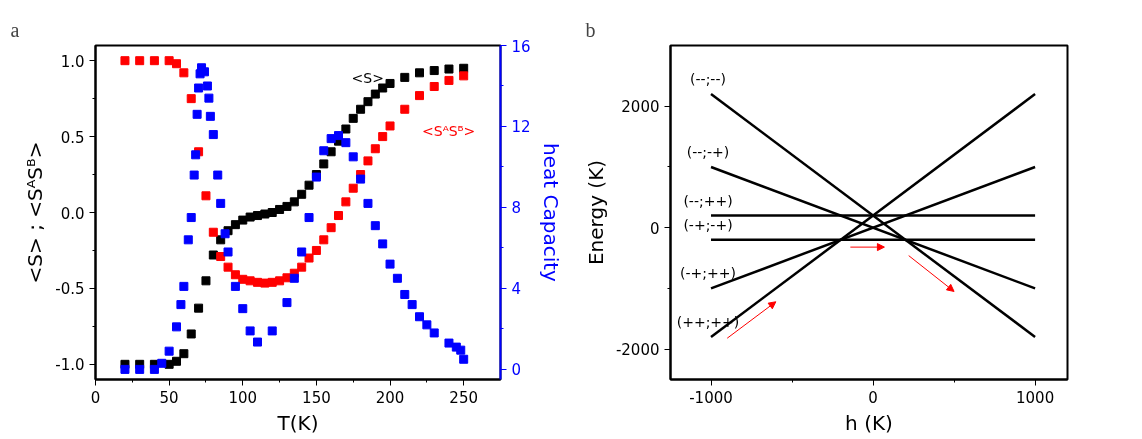 Image resolution: width=1142 pixels, height=439 pixels. What do you see at coordinates (516, 370) in the screenshot?
I see `y2-tick-label: 0` at bounding box center [516, 370].